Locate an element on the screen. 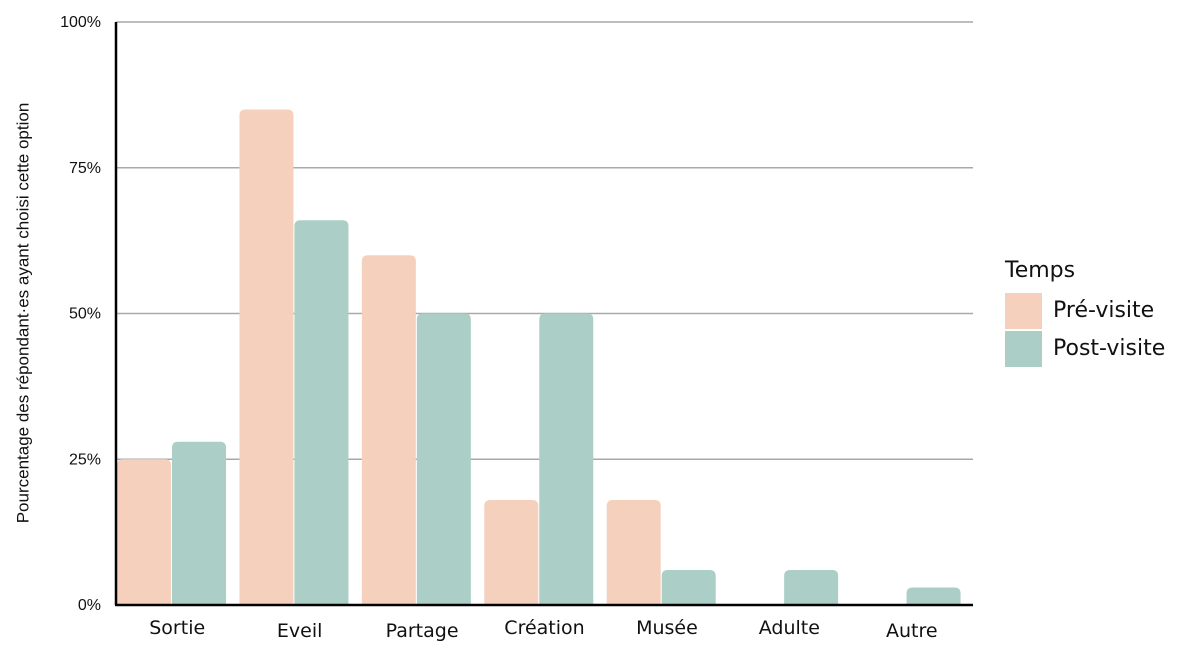 The width and height of the screenshot is (1194, 645). x-category-label: Adulte is located at coordinates (789, 628).